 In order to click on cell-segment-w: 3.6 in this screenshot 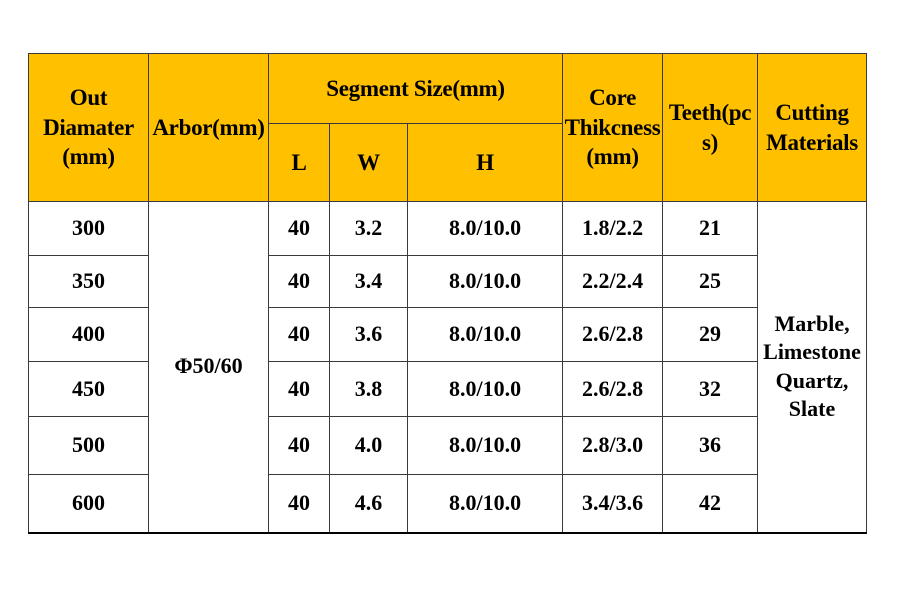, I will do `click(368, 334)`.